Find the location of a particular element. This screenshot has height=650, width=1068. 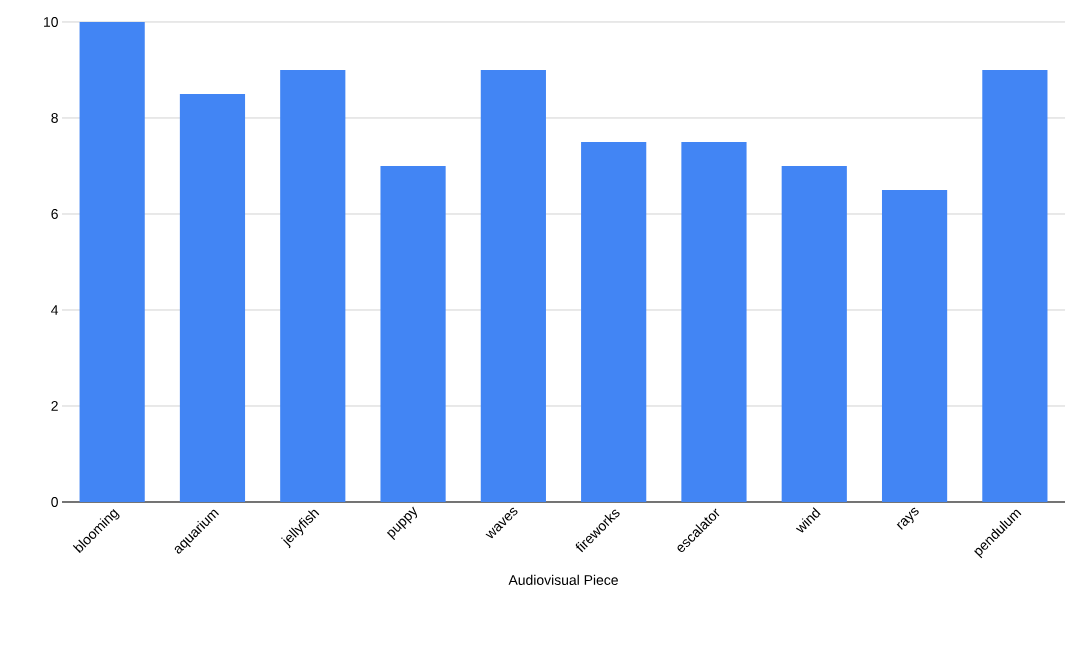

y-tick-label: 0 is located at coordinates (54, 502).